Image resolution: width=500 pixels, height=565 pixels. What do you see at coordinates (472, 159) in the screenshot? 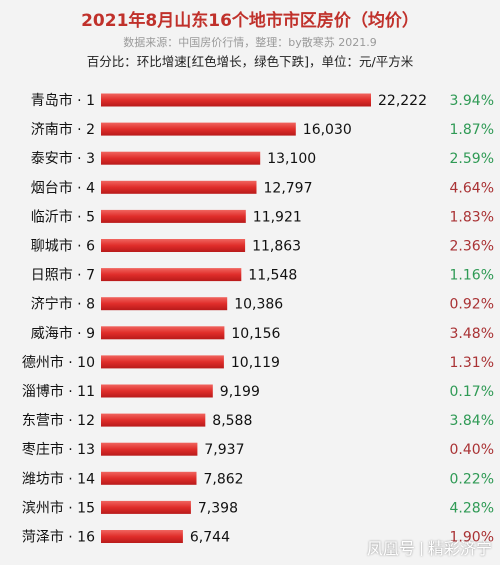
I see `change-label: 2.59%` at bounding box center [472, 159].